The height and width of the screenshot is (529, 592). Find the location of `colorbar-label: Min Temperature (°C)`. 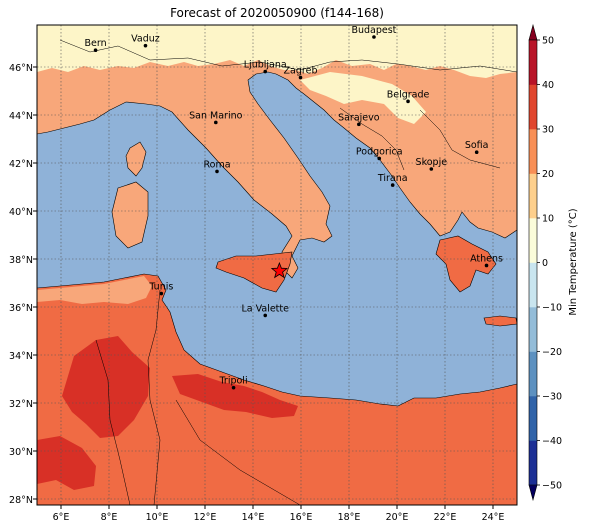

colorbar-label: Min Temperature (°C) is located at coordinates (573, 261).